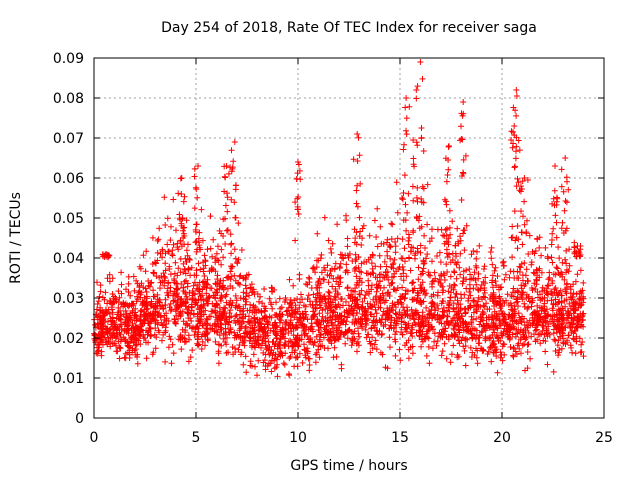 Image resolution: width=640 pixels, height=480 pixels. What do you see at coordinates (68, 239) in the screenshot?
I see `y-tick-labels: 0 0.01 0.02 0.03 0.04 0.05 0.06 0.07 0.08 0.09` at bounding box center [68, 239].